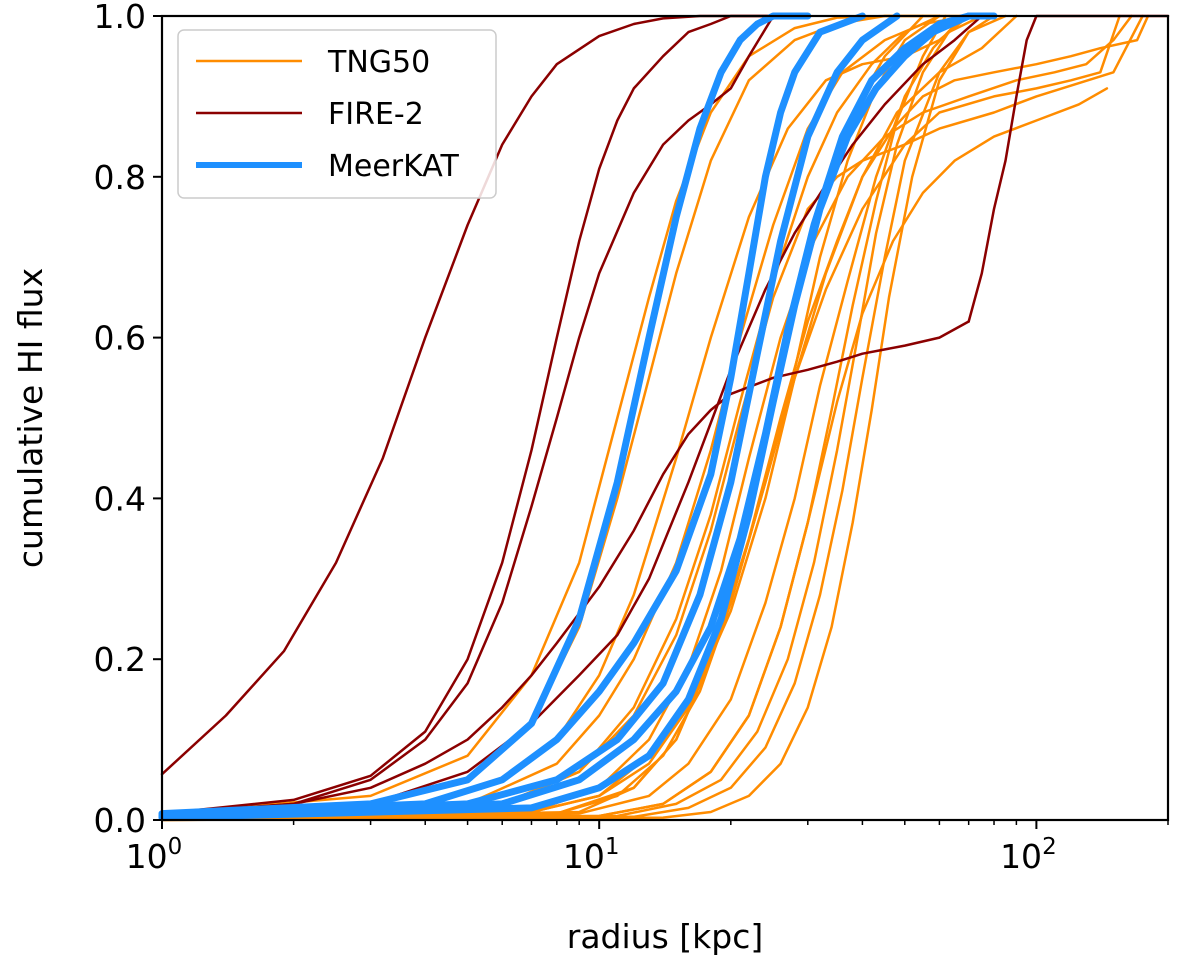 This screenshot has width=1200, height=962. What do you see at coordinates (376, 114) in the screenshot?
I see `legend-label-fire-2: FIRE-2` at bounding box center [376, 114].